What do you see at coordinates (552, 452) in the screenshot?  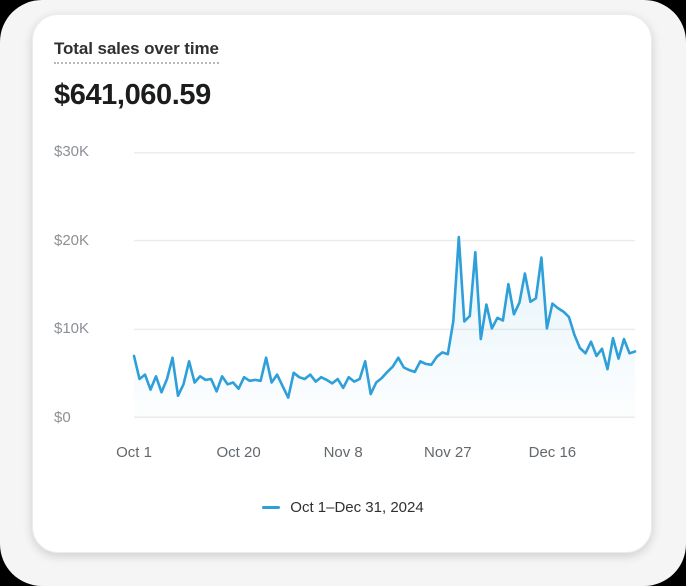 I see `x-axis-label-dec-16: Dec 16` at bounding box center [552, 452].